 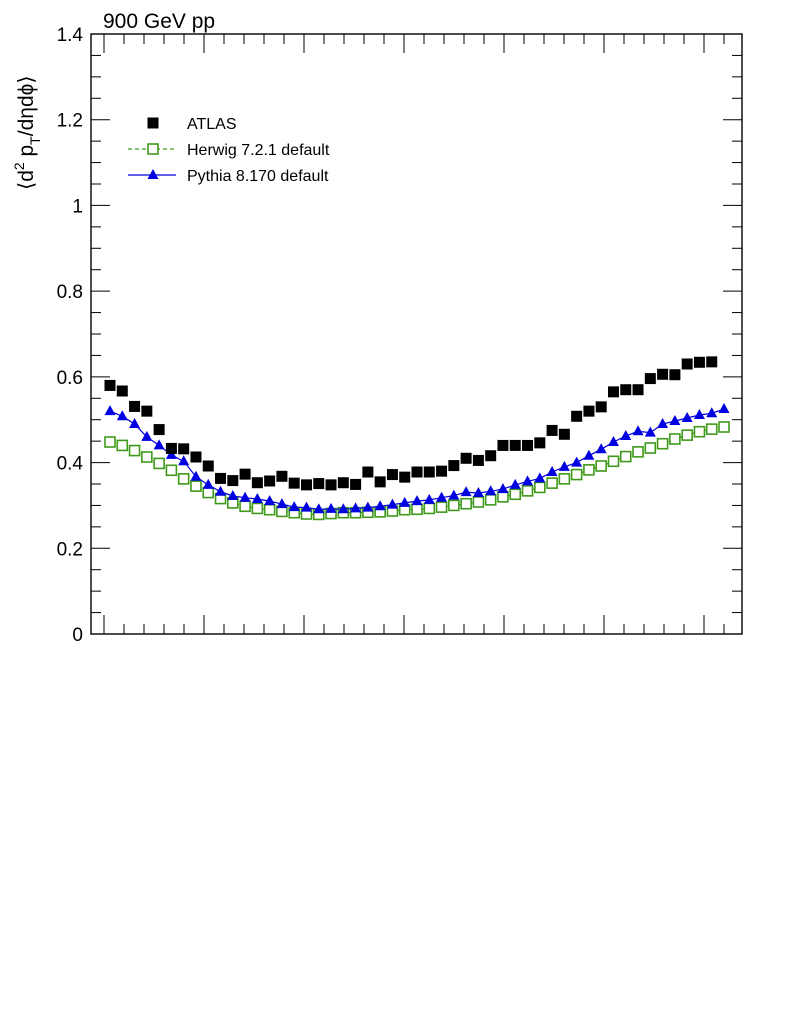 I want to click on legend-item: ATLAS, so click(x=192, y=124).